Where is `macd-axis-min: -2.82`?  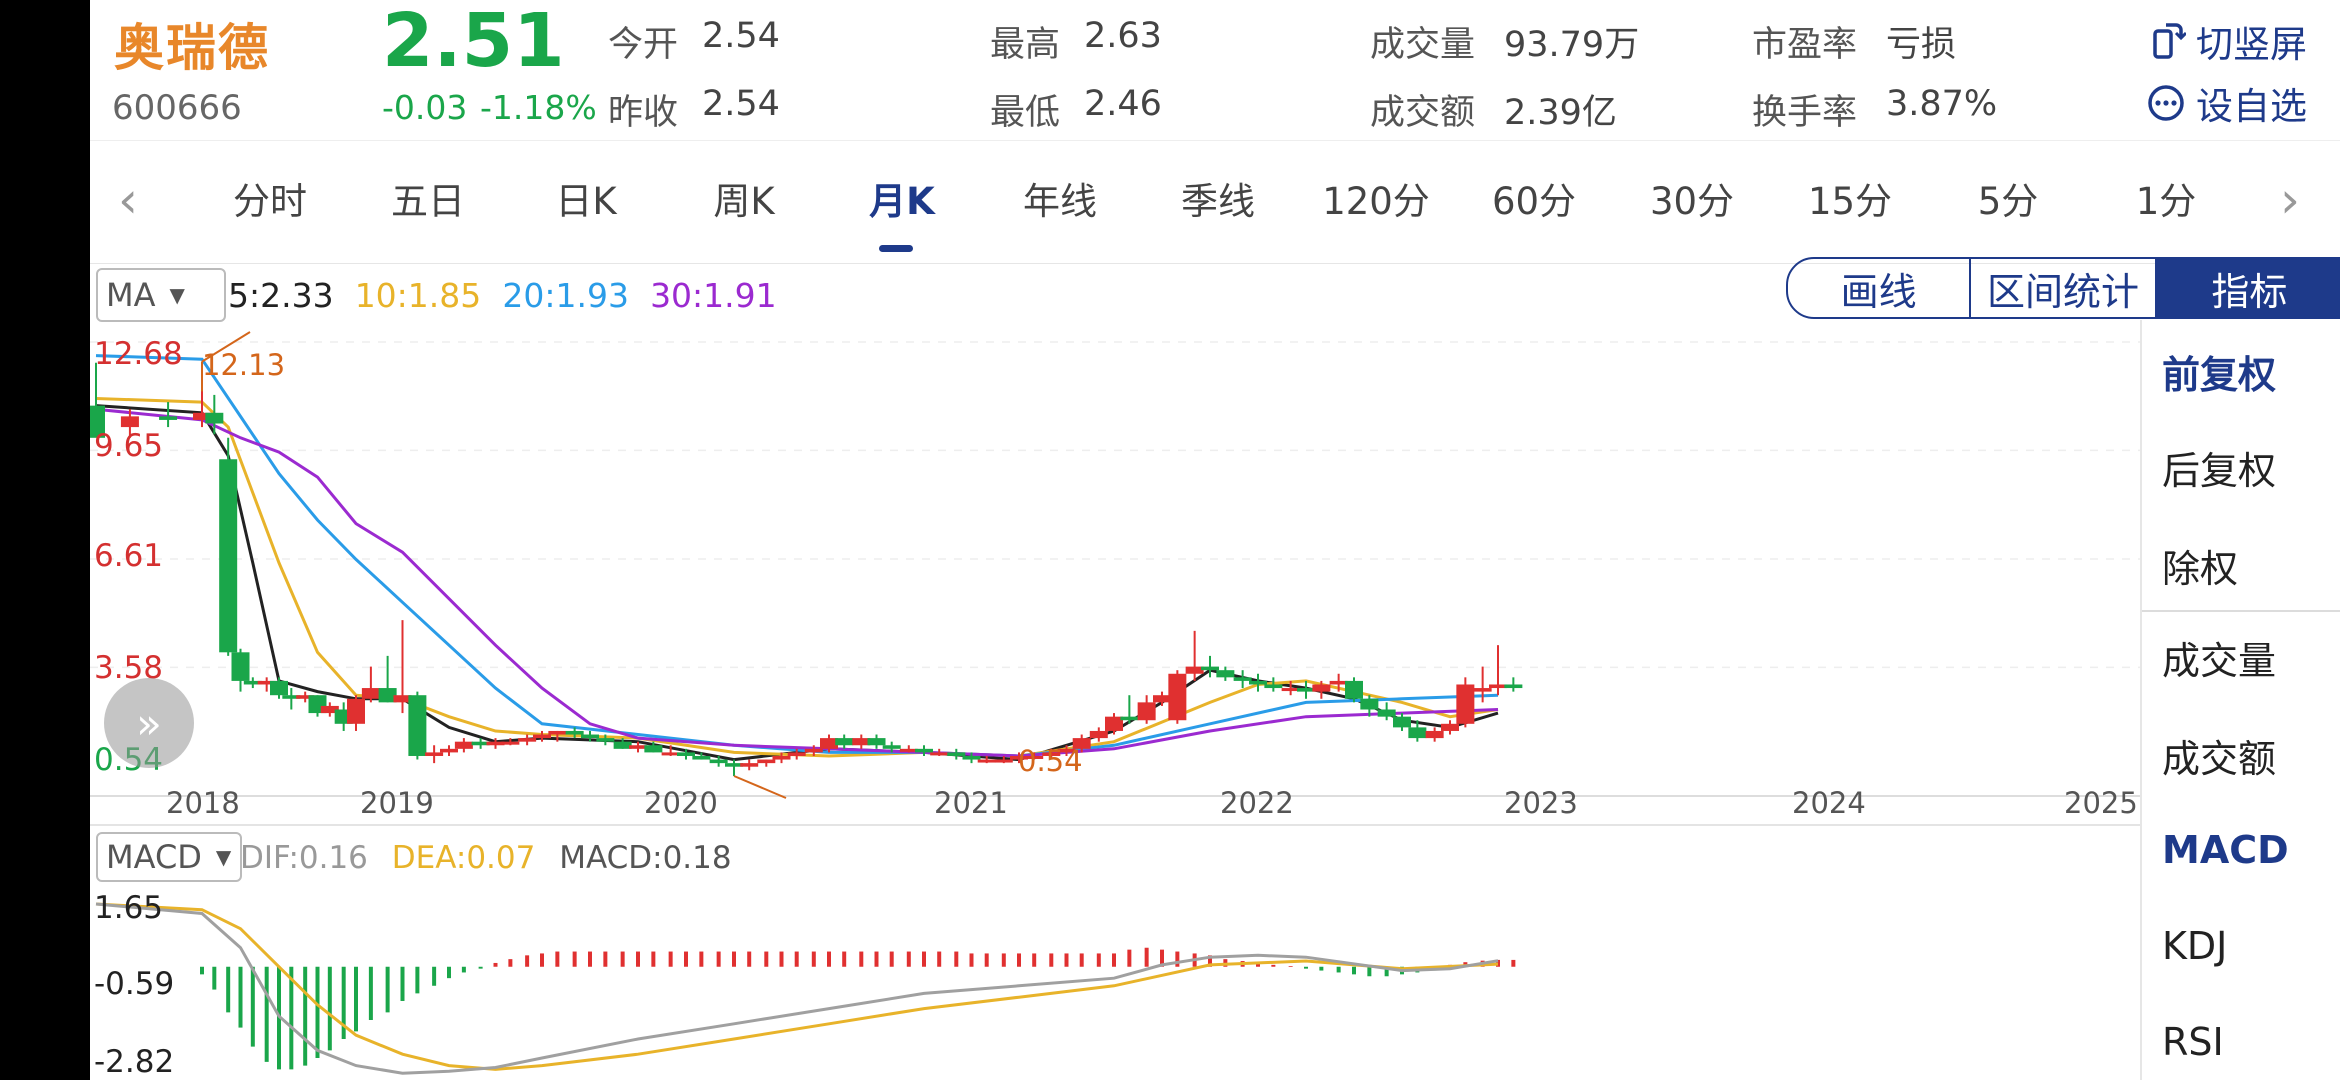
macd-axis-min: -2.82 is located at coordinates (134, 1062).